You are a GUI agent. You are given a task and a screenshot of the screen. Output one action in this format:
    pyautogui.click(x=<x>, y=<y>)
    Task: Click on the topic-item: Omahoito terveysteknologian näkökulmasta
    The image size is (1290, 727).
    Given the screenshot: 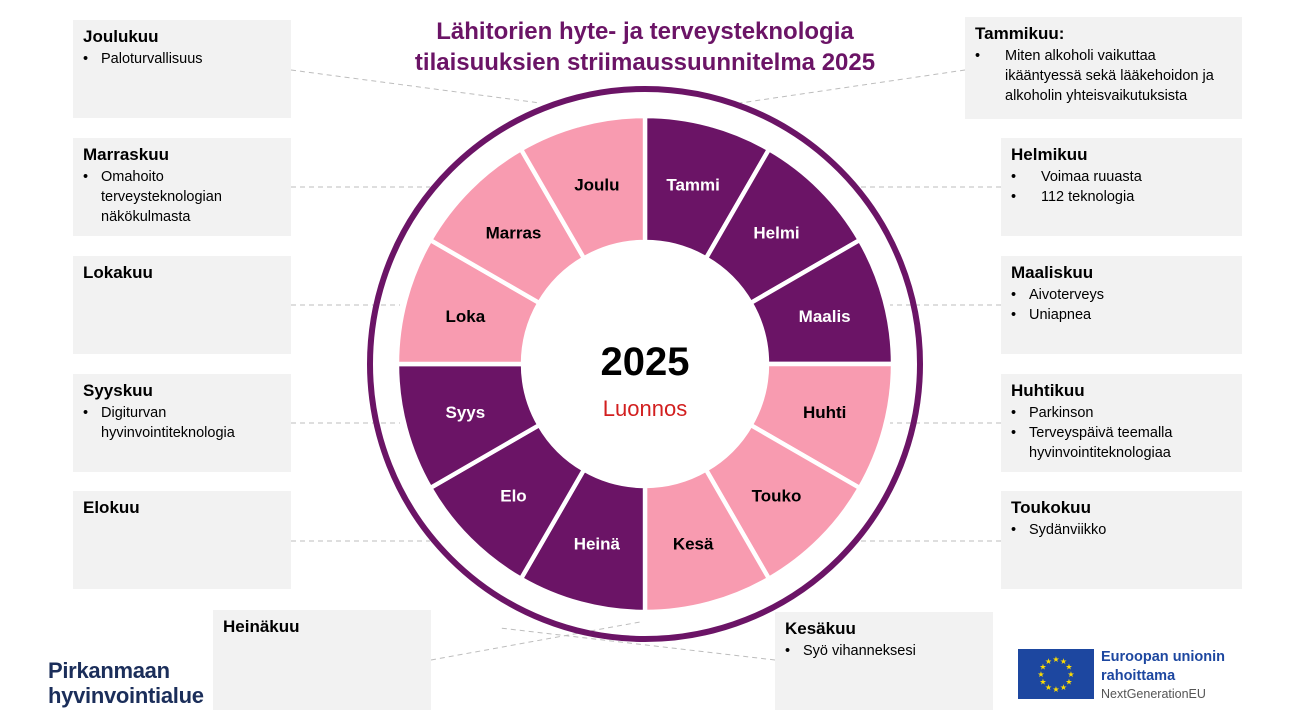 What is the action you would take?
    pyautogui.click(x=182, y=197)
    